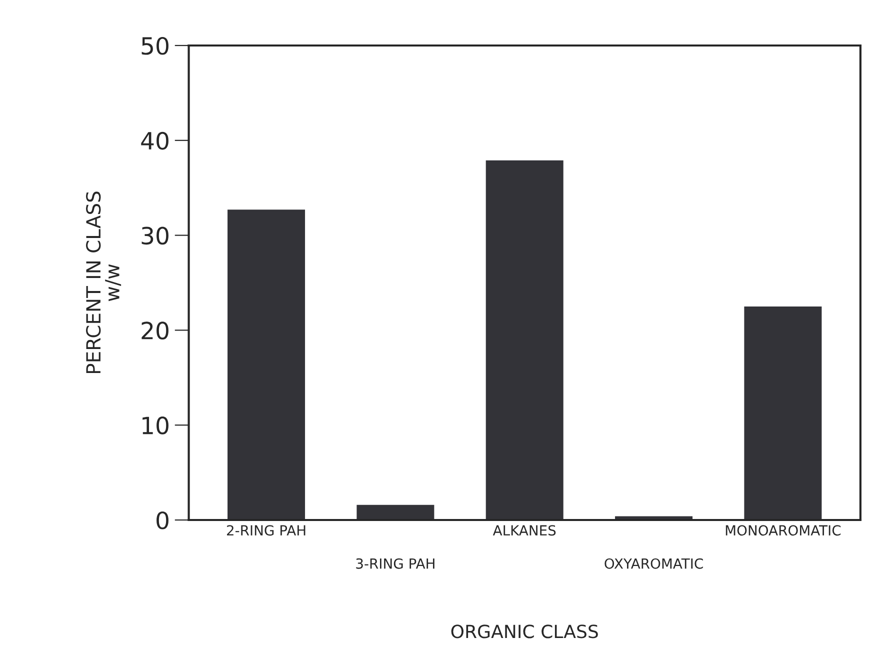  I want to click on y-tick-label: 40, so click(154, 141).